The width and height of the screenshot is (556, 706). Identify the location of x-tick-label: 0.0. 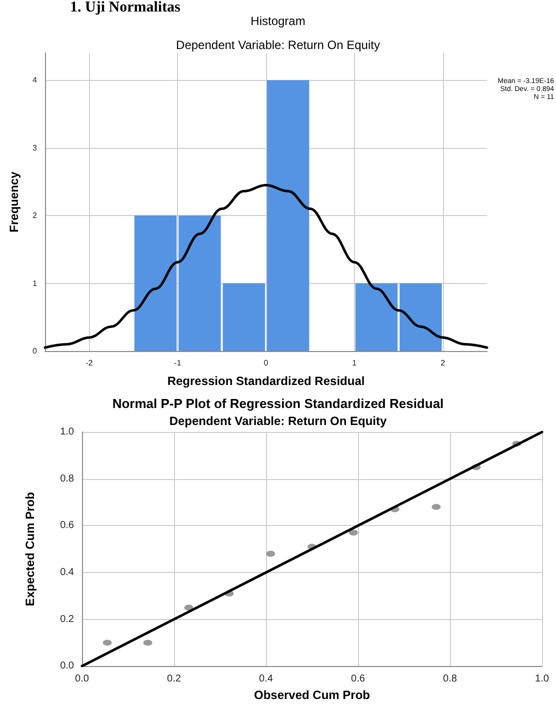
(82, 679).